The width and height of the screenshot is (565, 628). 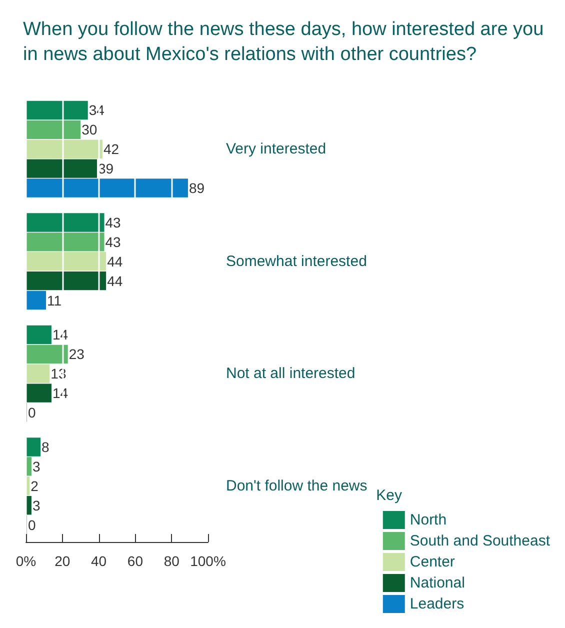 What do you see at coordinates (172, 561) in the screenshot?
I see `x-tick-label: 80` at bounding box center [172, 561].